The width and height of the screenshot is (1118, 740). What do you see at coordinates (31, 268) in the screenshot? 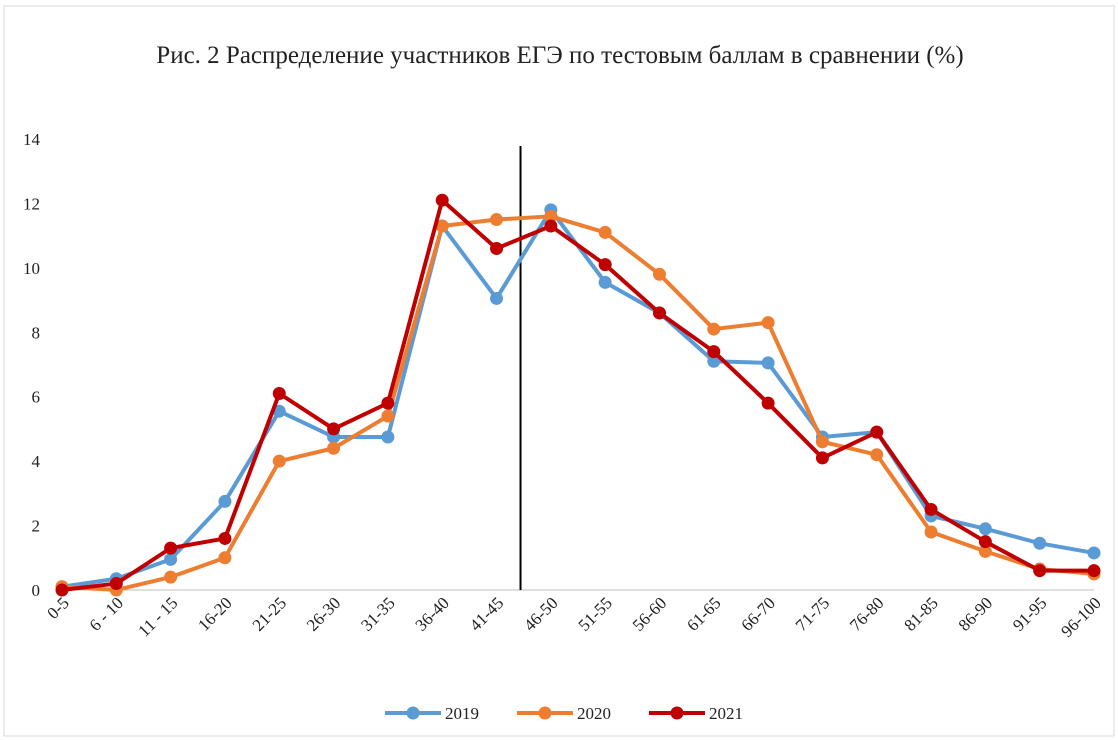
I see `y-tick-label: 10` at bounding box center [31, 268].